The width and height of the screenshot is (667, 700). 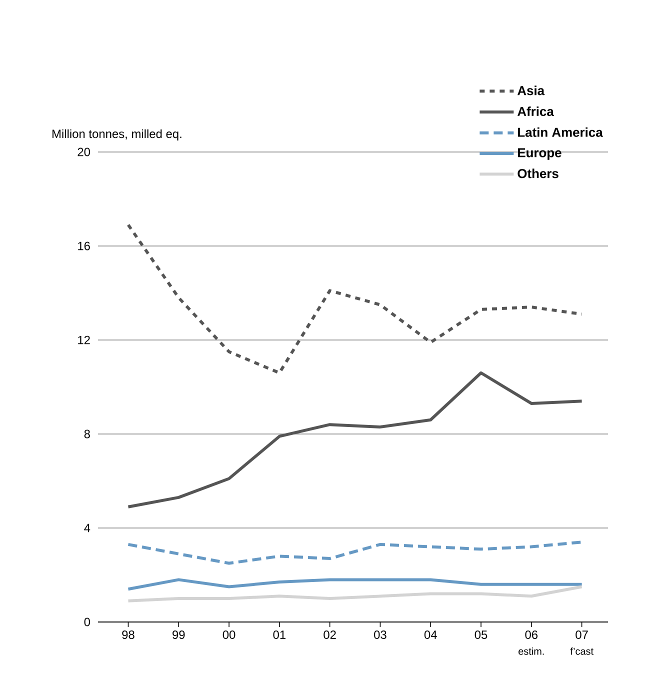 I want to click on y-tick-label: 8, so click(x=87, y=434).